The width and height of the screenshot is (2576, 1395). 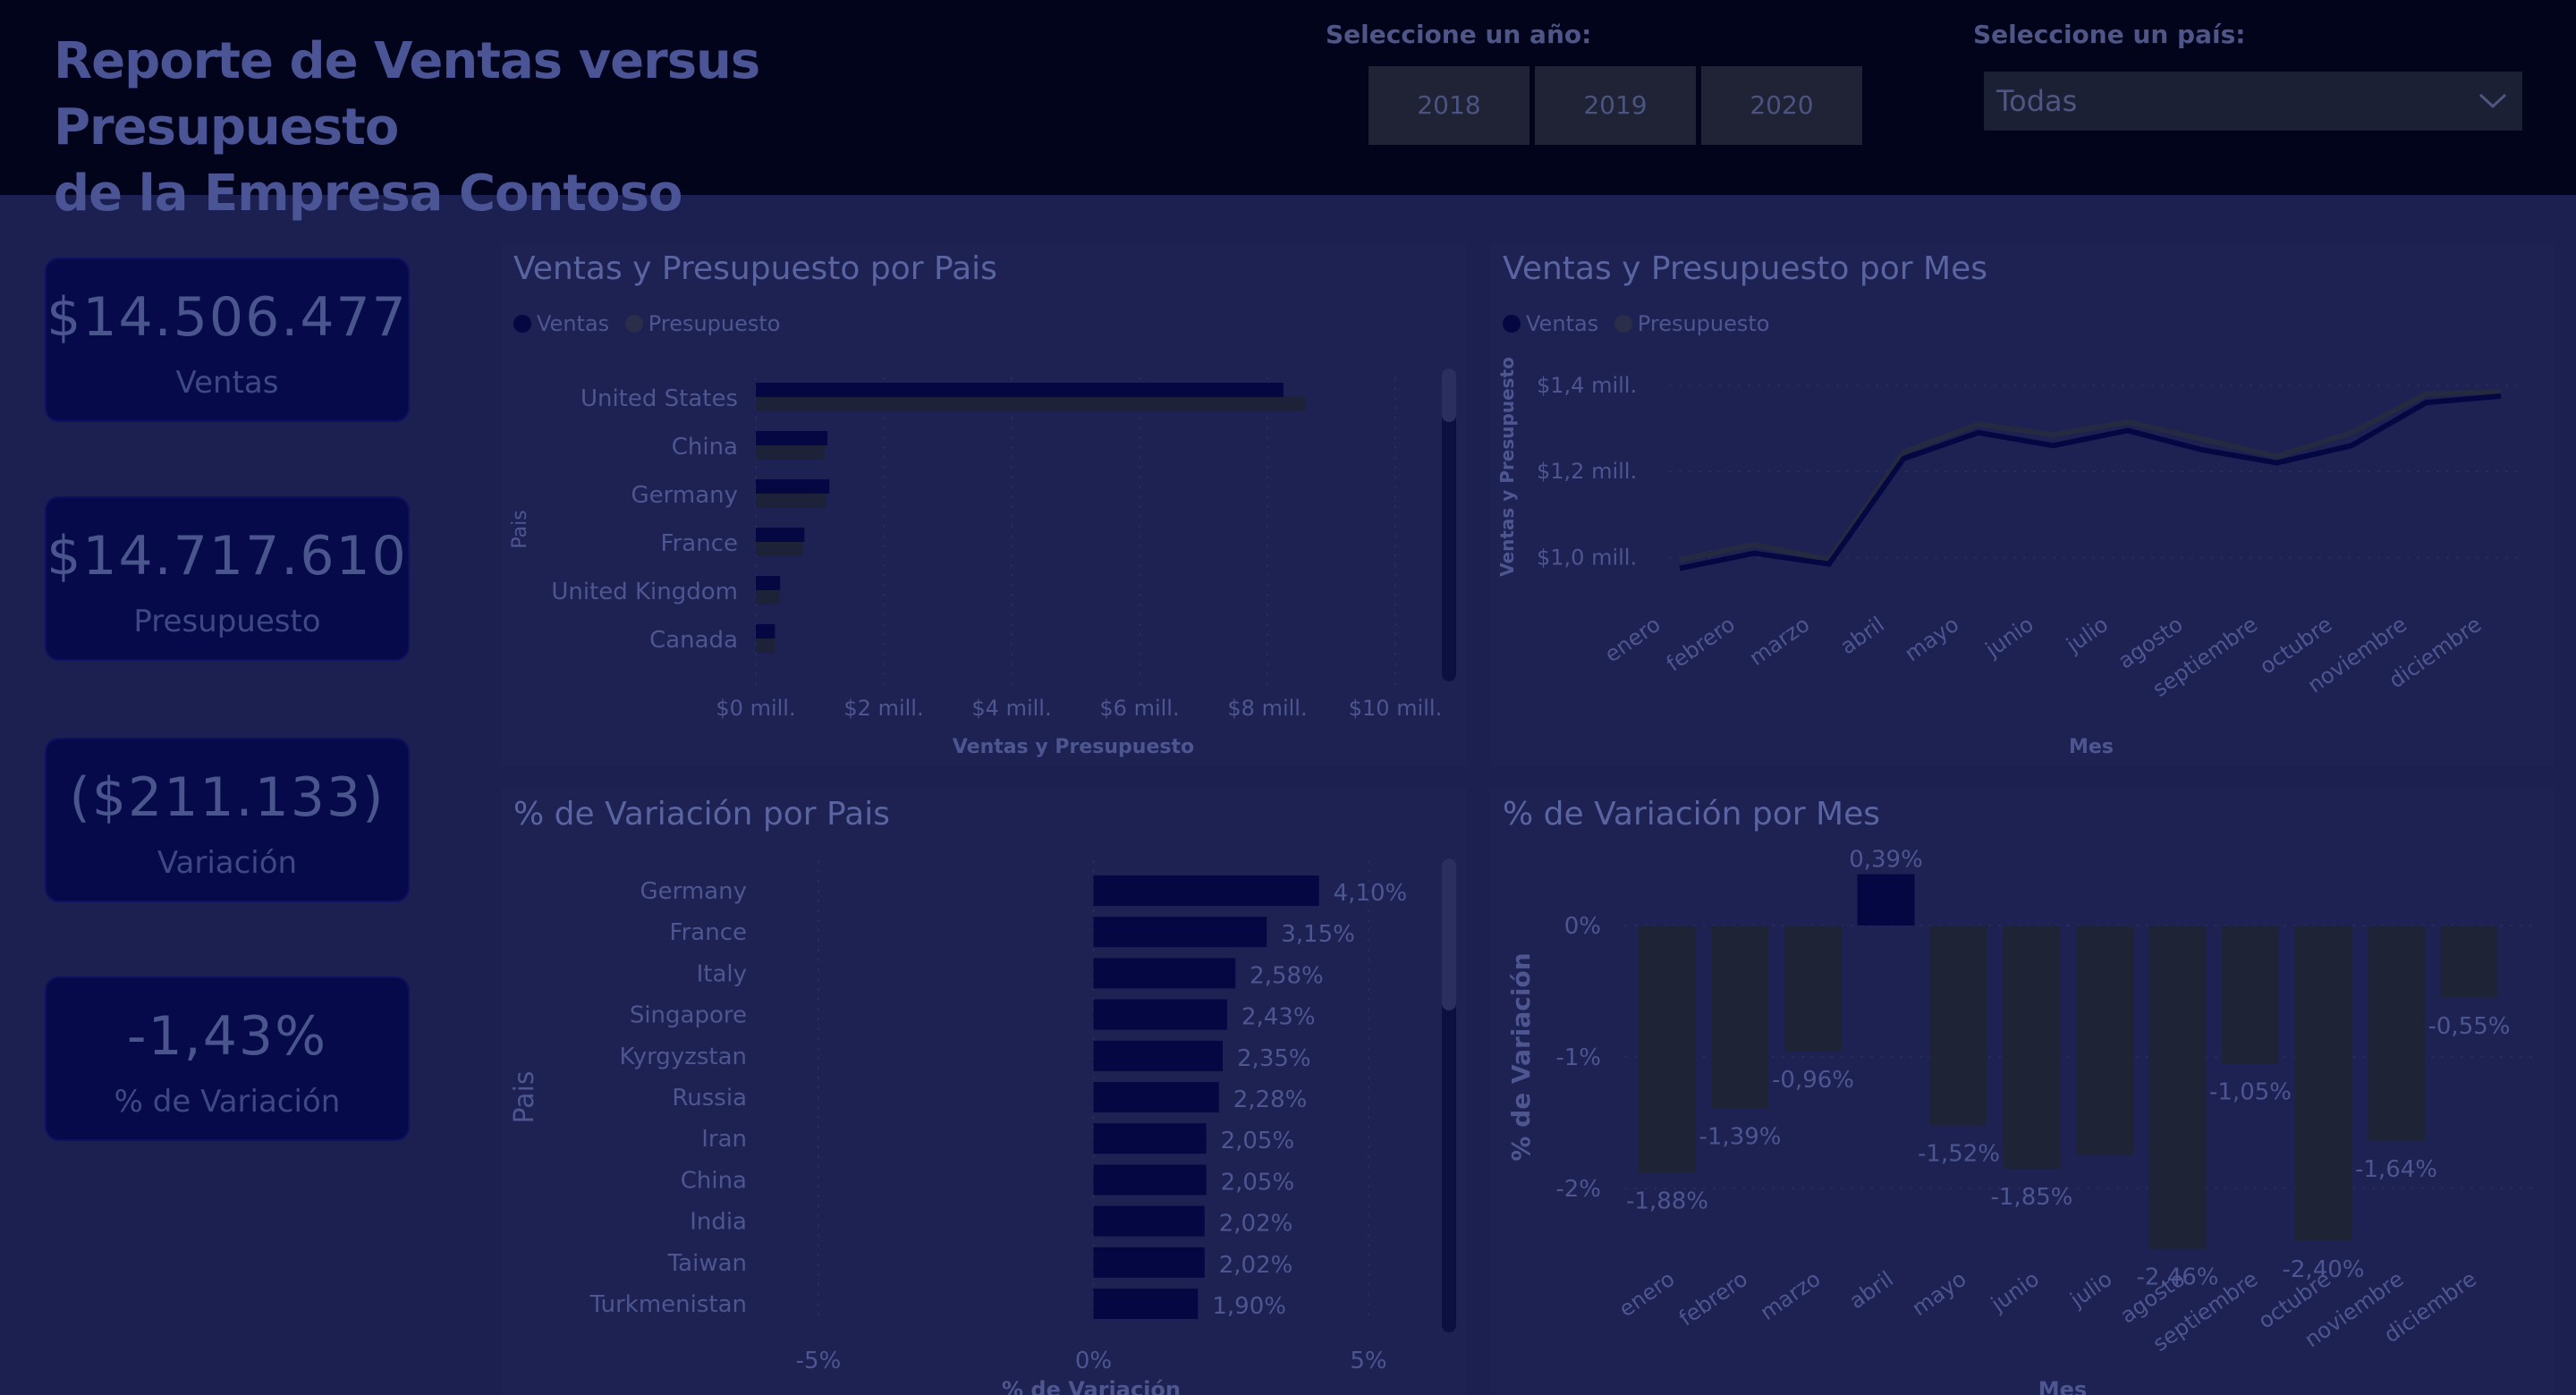 What do you see at coordinates (1459, 34) in the screenshot?
I see `year-slicer-label: Seleccione un año:` at bounding box center [1459, 34].